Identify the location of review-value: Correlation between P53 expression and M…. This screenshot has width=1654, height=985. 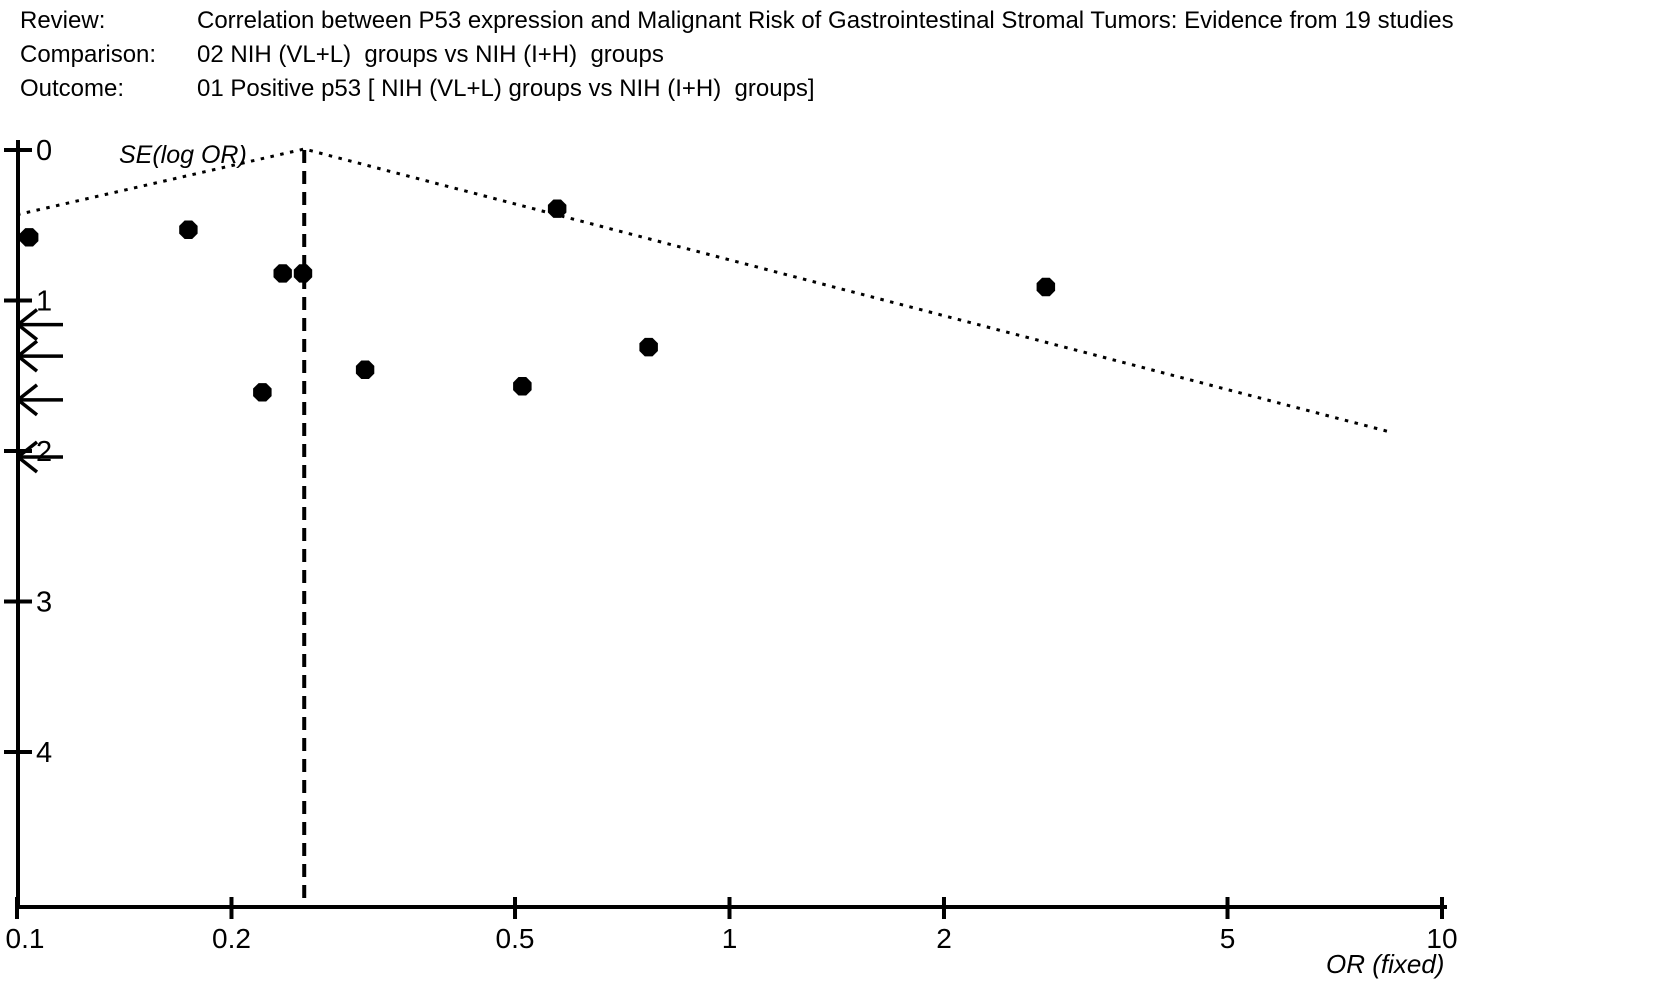
(825, 20).